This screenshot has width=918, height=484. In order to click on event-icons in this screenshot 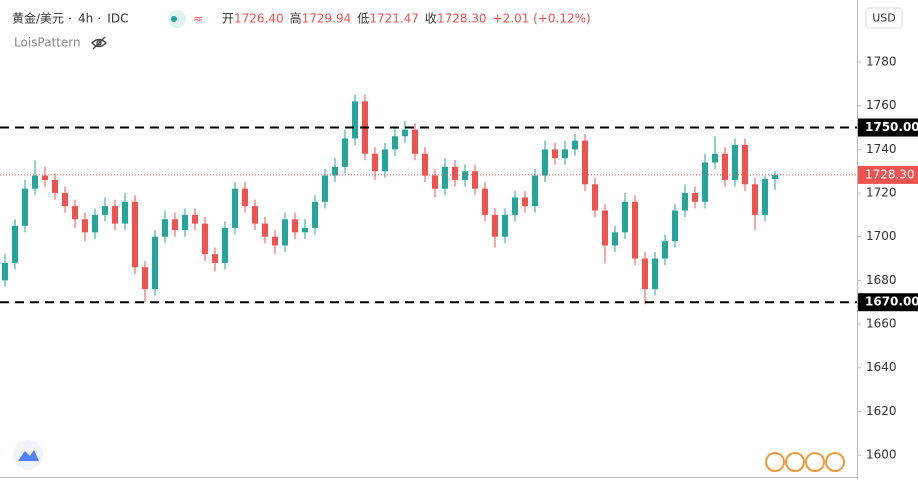, I will do `click(805, 462)`.